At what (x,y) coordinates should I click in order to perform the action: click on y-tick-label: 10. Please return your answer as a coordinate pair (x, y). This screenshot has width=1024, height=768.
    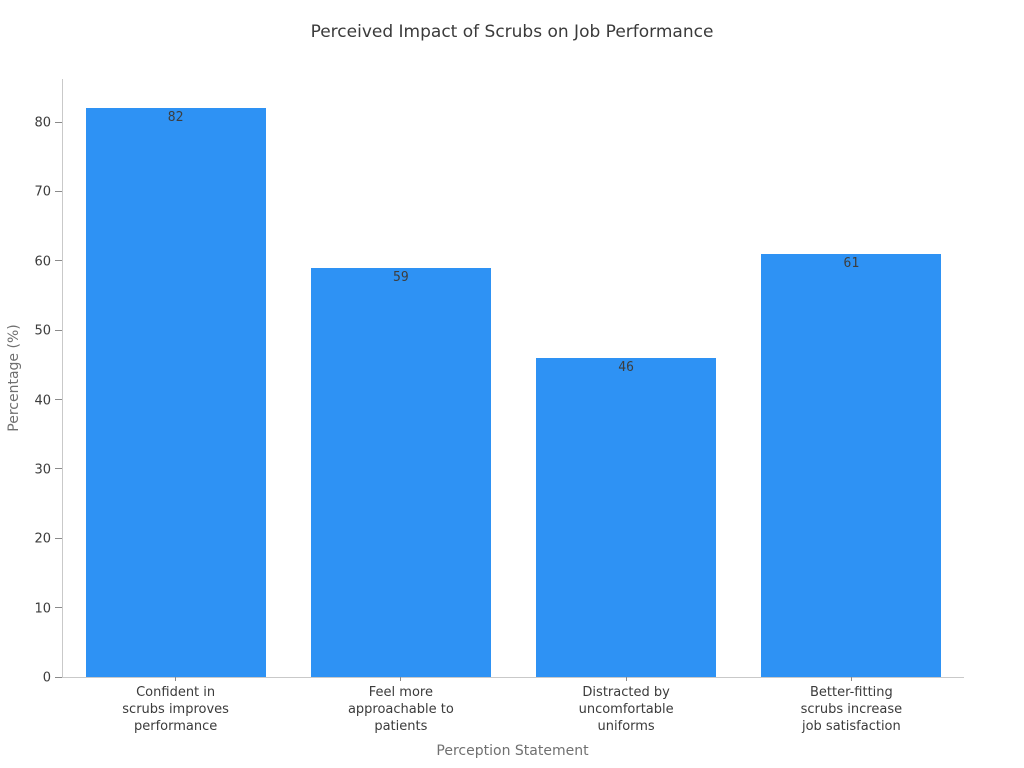
    Looking at the image, I should click on (42, 609).